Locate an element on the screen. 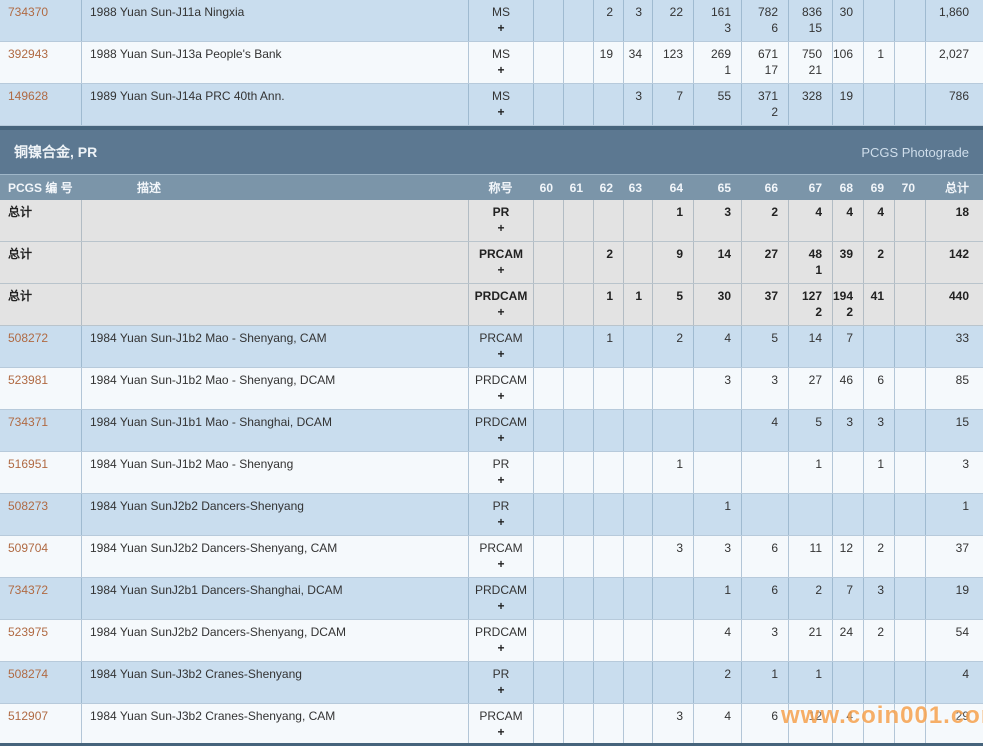 The image size is (983, 746). grade-cell-66: 671 17 is located at coordinates (764, 62).